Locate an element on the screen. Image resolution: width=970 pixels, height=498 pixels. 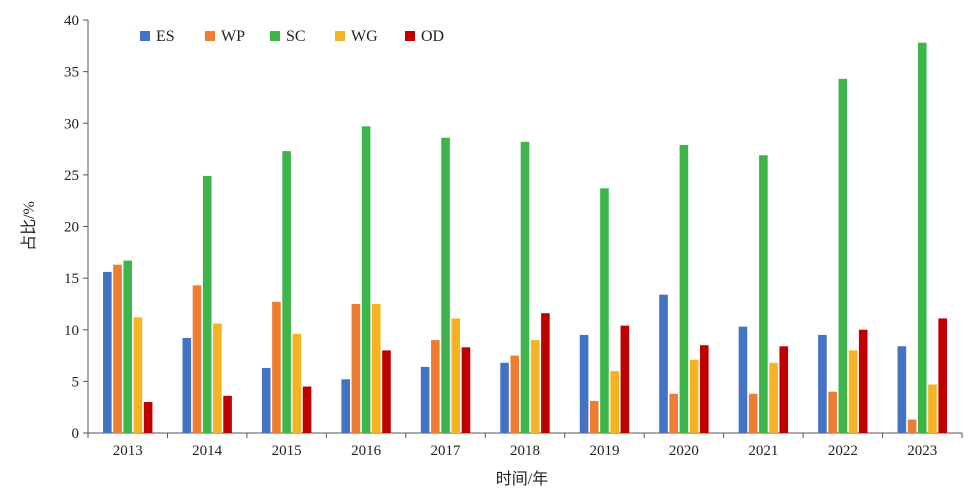
bar-es-2016 is located at coordinates (345, 406).